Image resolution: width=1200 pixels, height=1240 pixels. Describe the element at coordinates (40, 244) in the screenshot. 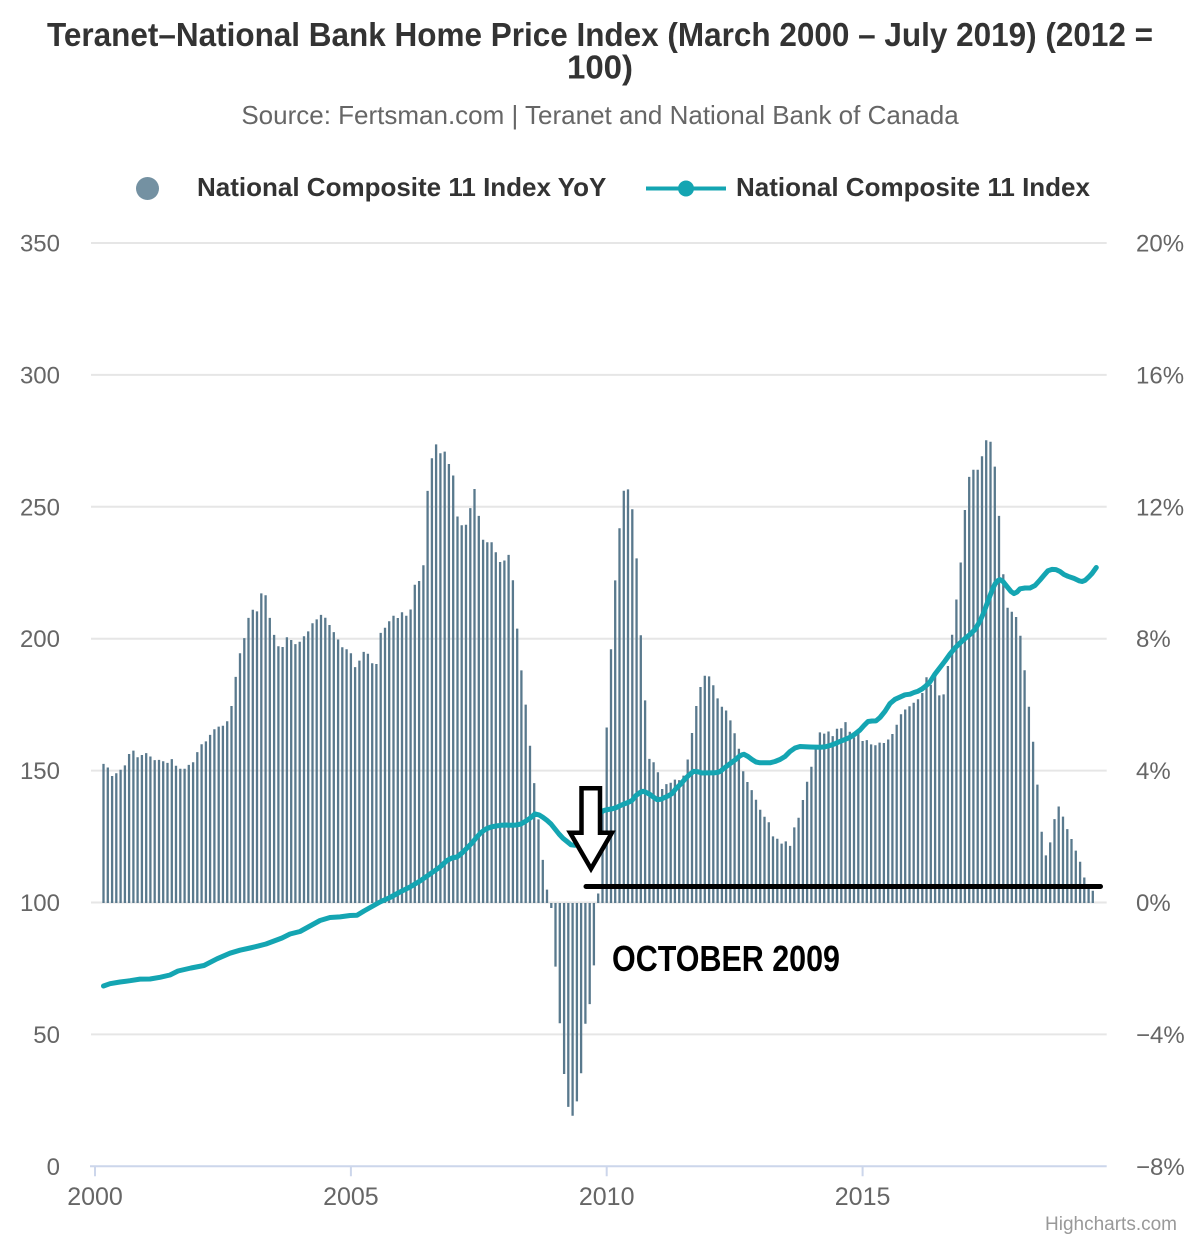

I see `svg-text: 350` at that location.